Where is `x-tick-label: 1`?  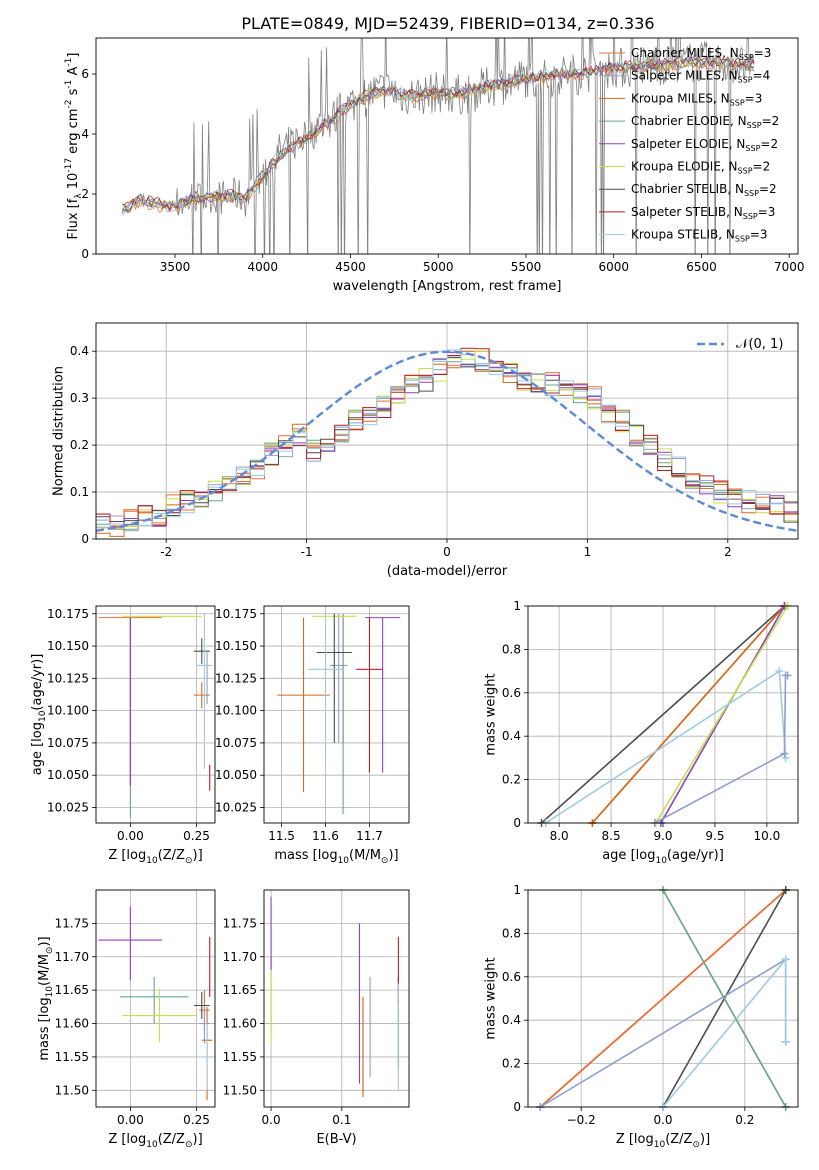
x-tick-label: 1 is located at coordinates (588, 552).